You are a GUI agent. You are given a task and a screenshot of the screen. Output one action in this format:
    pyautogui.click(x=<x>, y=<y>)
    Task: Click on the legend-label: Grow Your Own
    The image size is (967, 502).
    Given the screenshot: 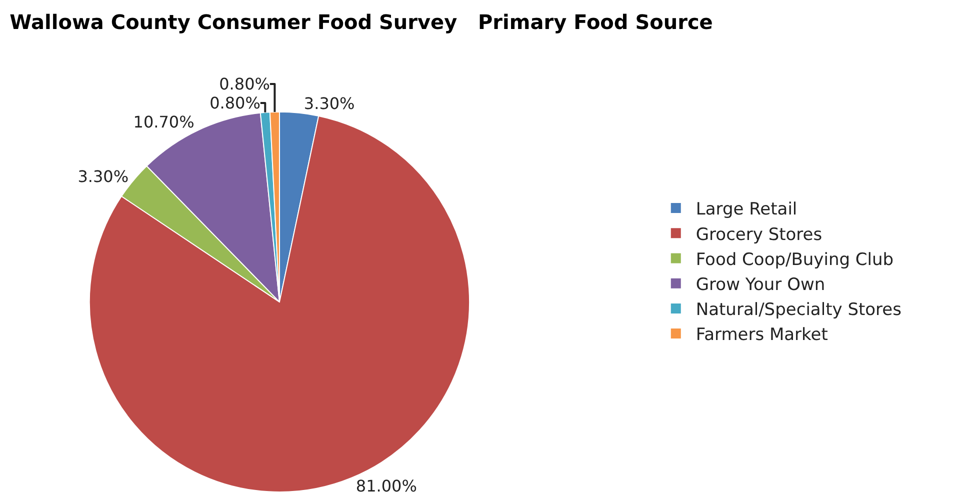 What is the action you would take?
    pyautogui.click(x=761, y=284)
    